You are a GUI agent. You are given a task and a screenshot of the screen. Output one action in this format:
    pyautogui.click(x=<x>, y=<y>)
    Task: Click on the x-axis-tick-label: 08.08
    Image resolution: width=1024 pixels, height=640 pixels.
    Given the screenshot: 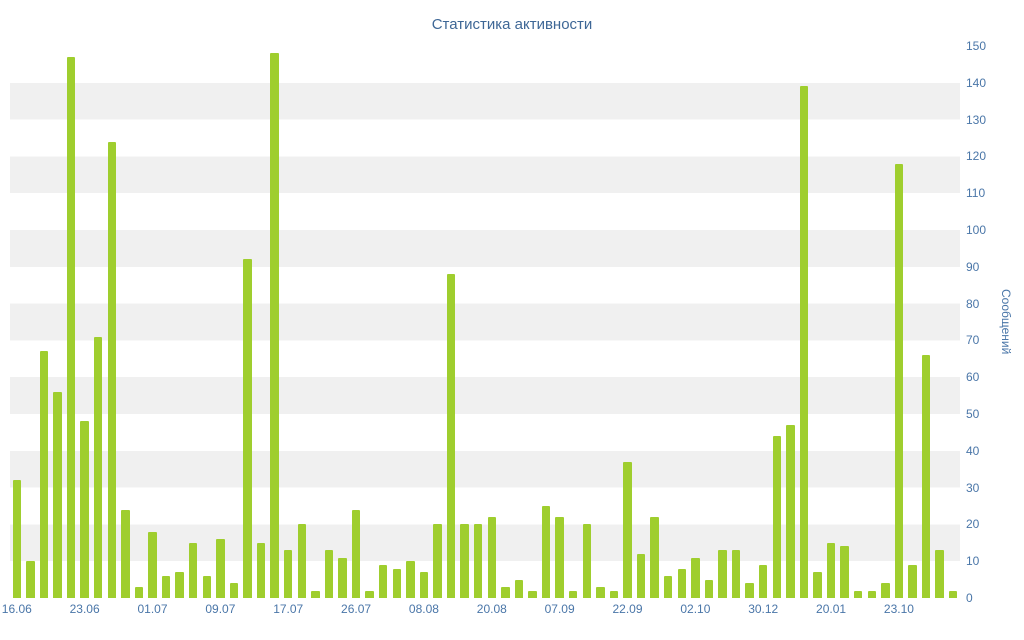 What is the action you would take?
    pyautogui.click(x=423, y=609)
    